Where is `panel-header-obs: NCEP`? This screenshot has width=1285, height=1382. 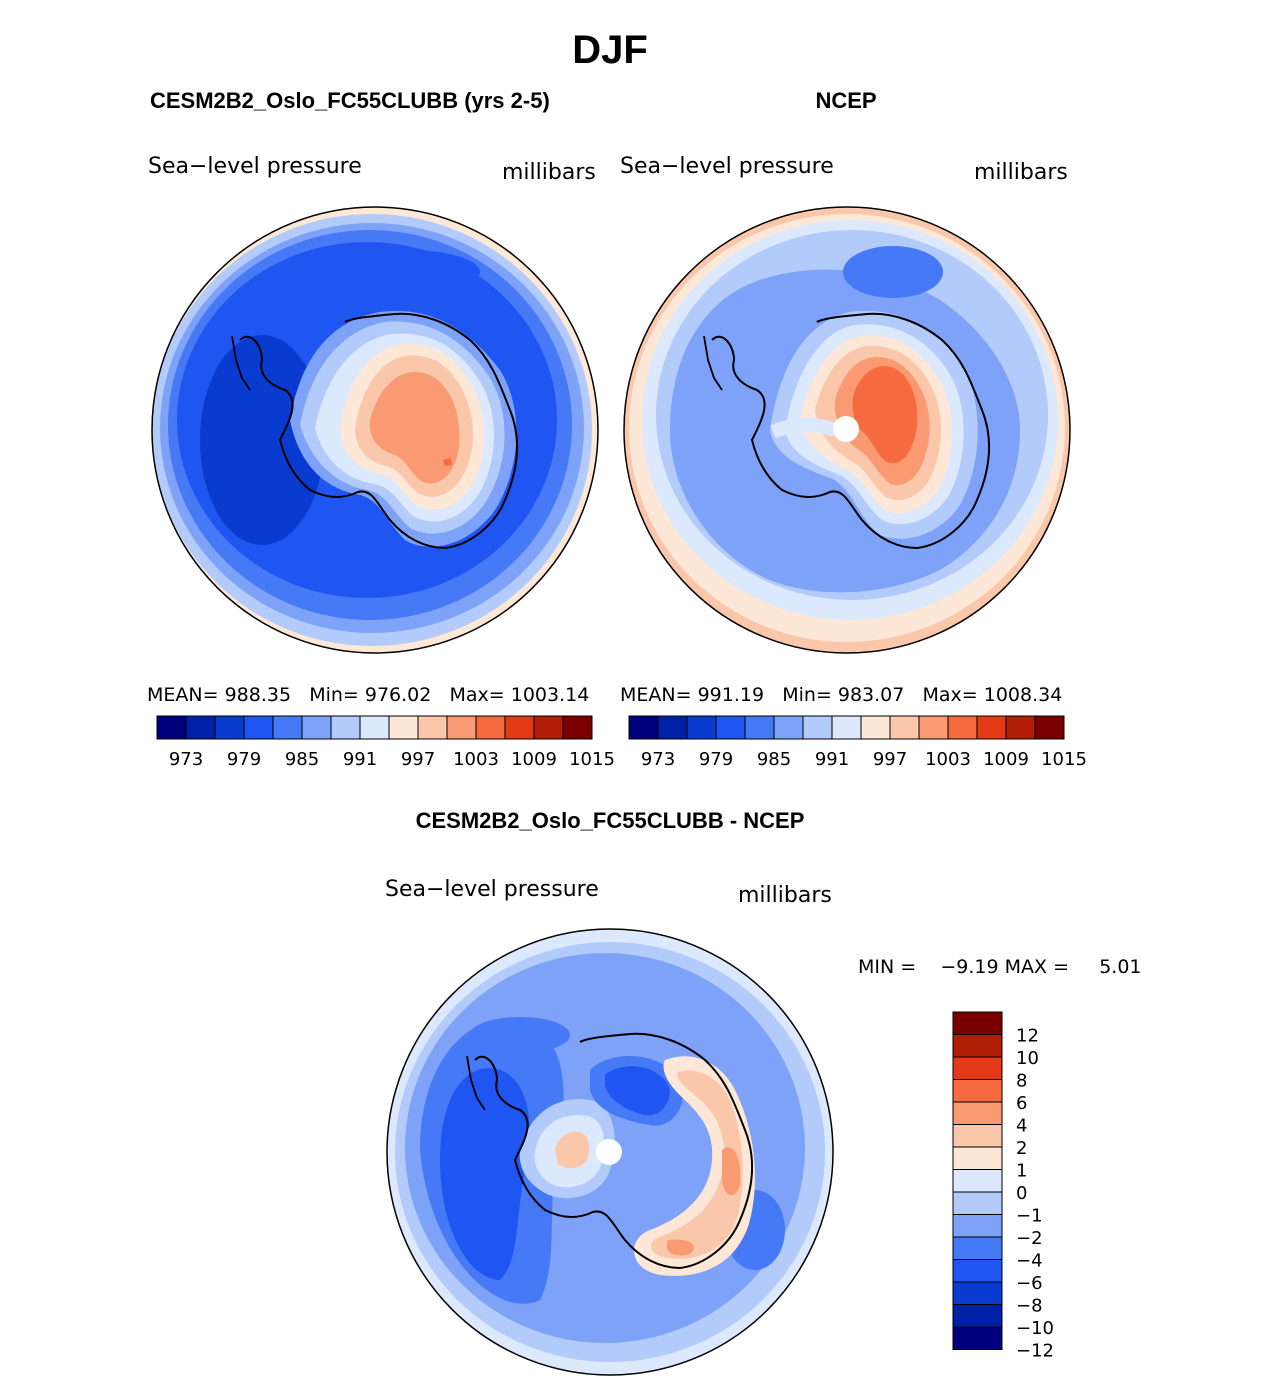 panel-header-obs: NCEP is located at coordinates (846, 100).